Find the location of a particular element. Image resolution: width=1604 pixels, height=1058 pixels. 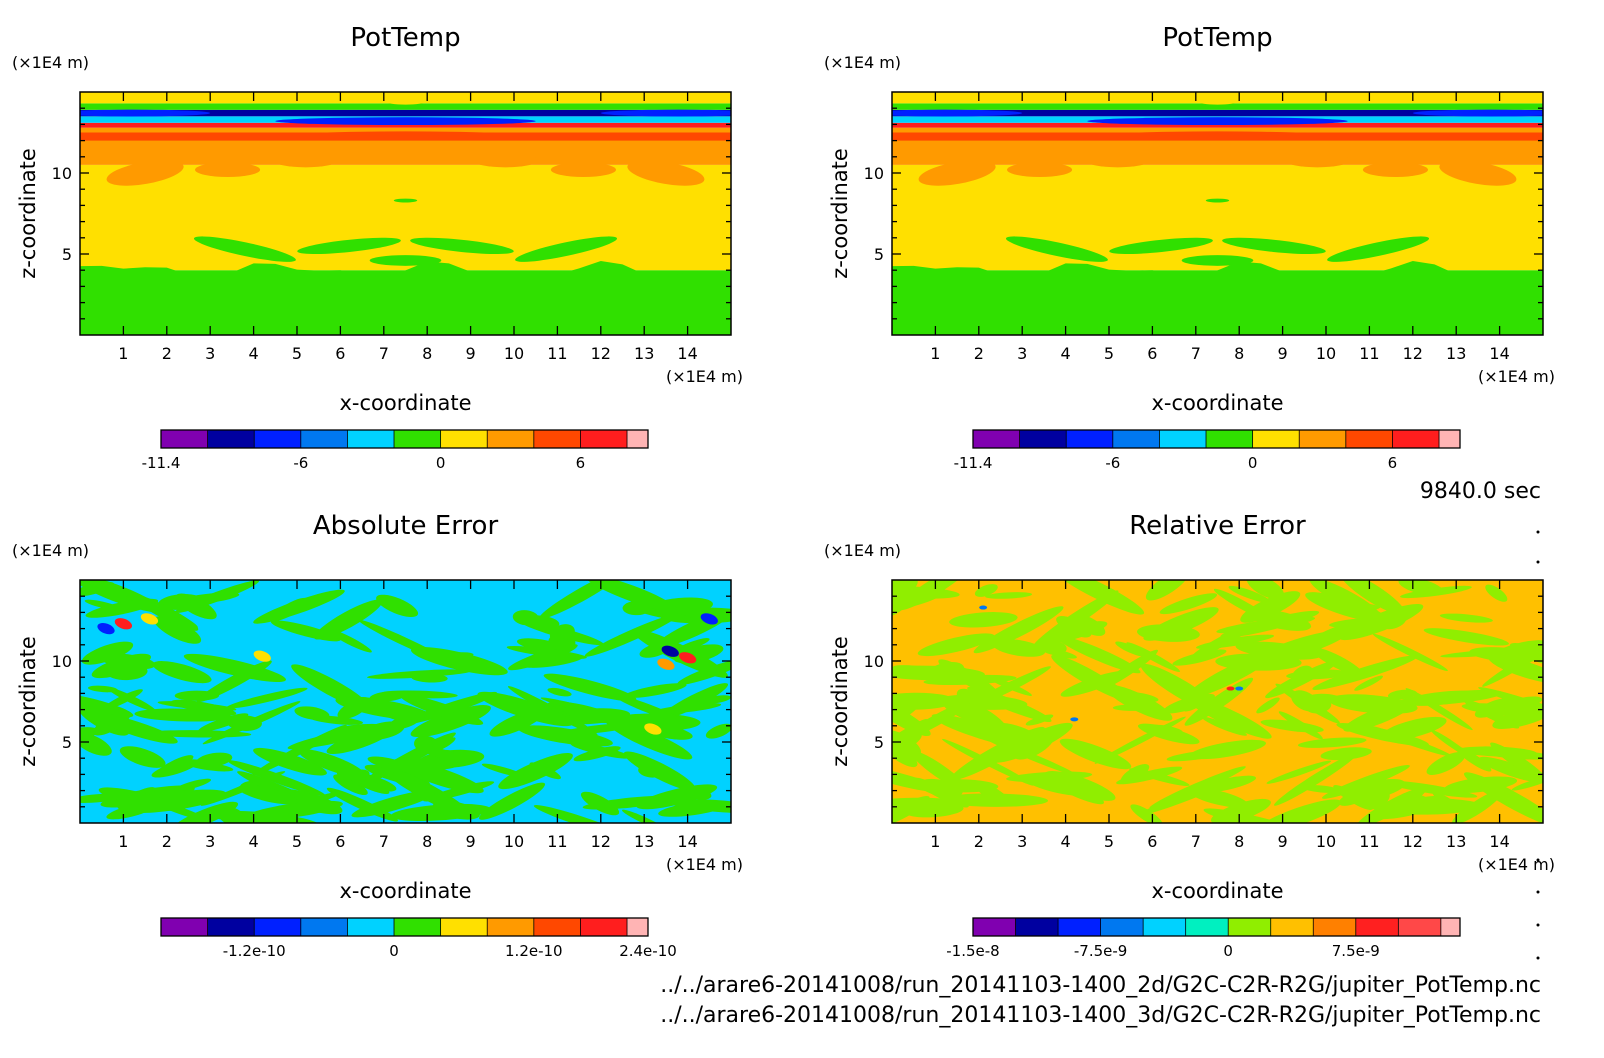

x-axis-label: x-coordinate is located at coordinates (1217, 891).